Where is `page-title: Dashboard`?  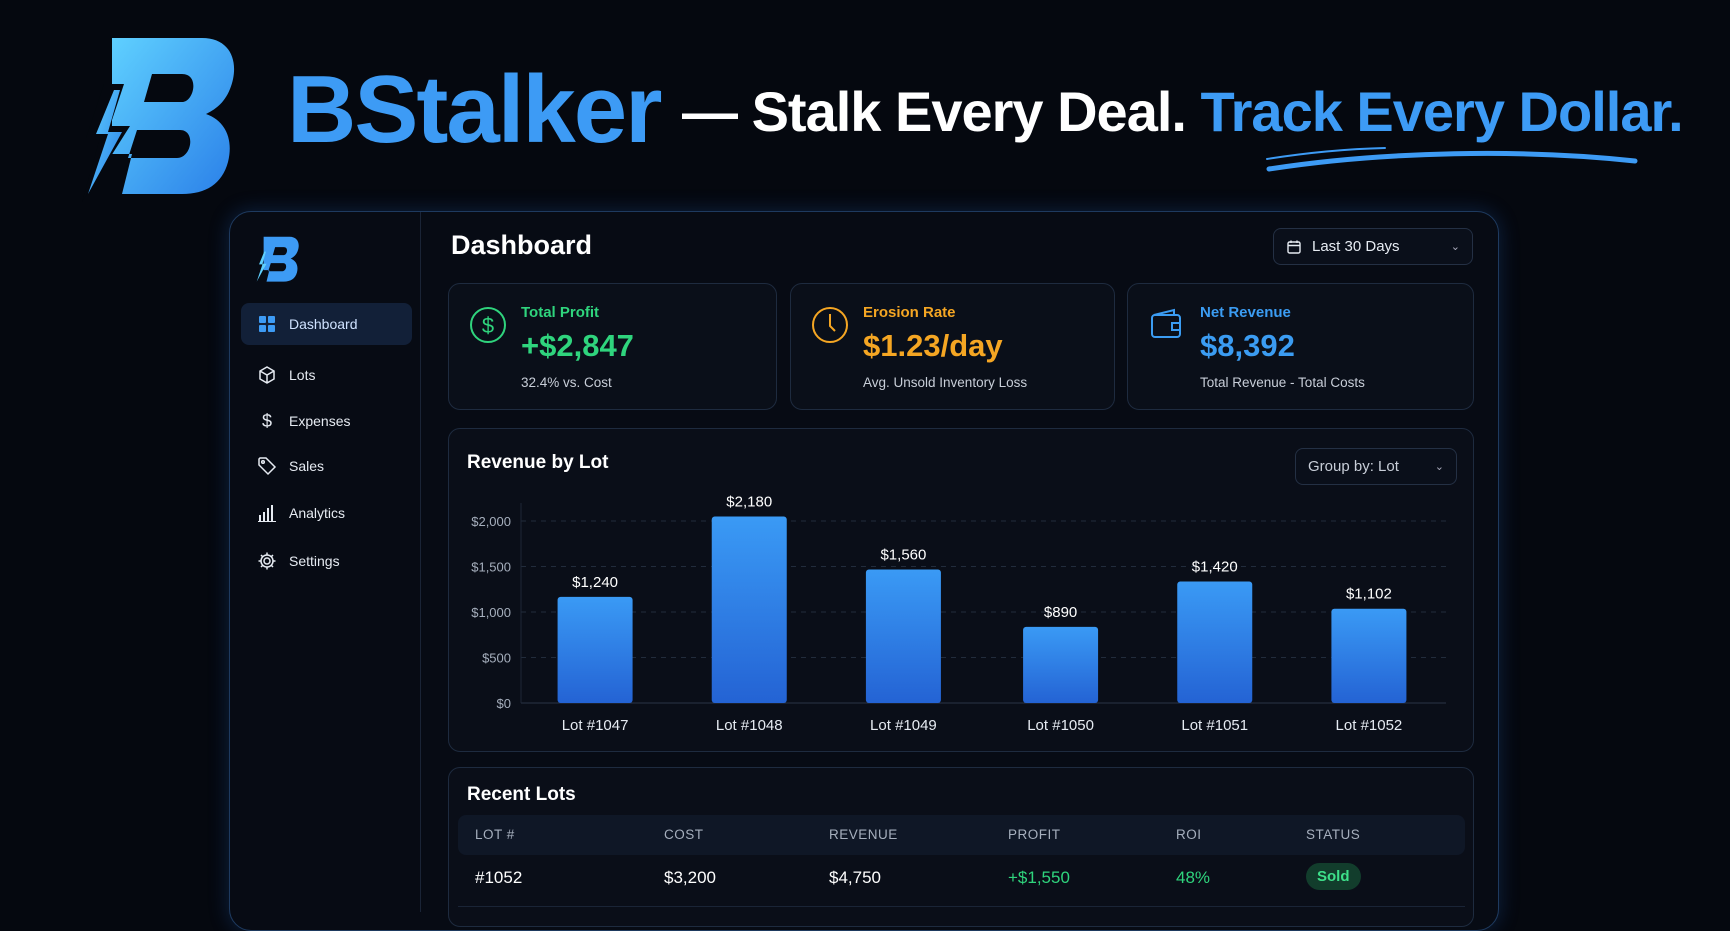 page-title: Dashboard is located at coordinates (522, 245).